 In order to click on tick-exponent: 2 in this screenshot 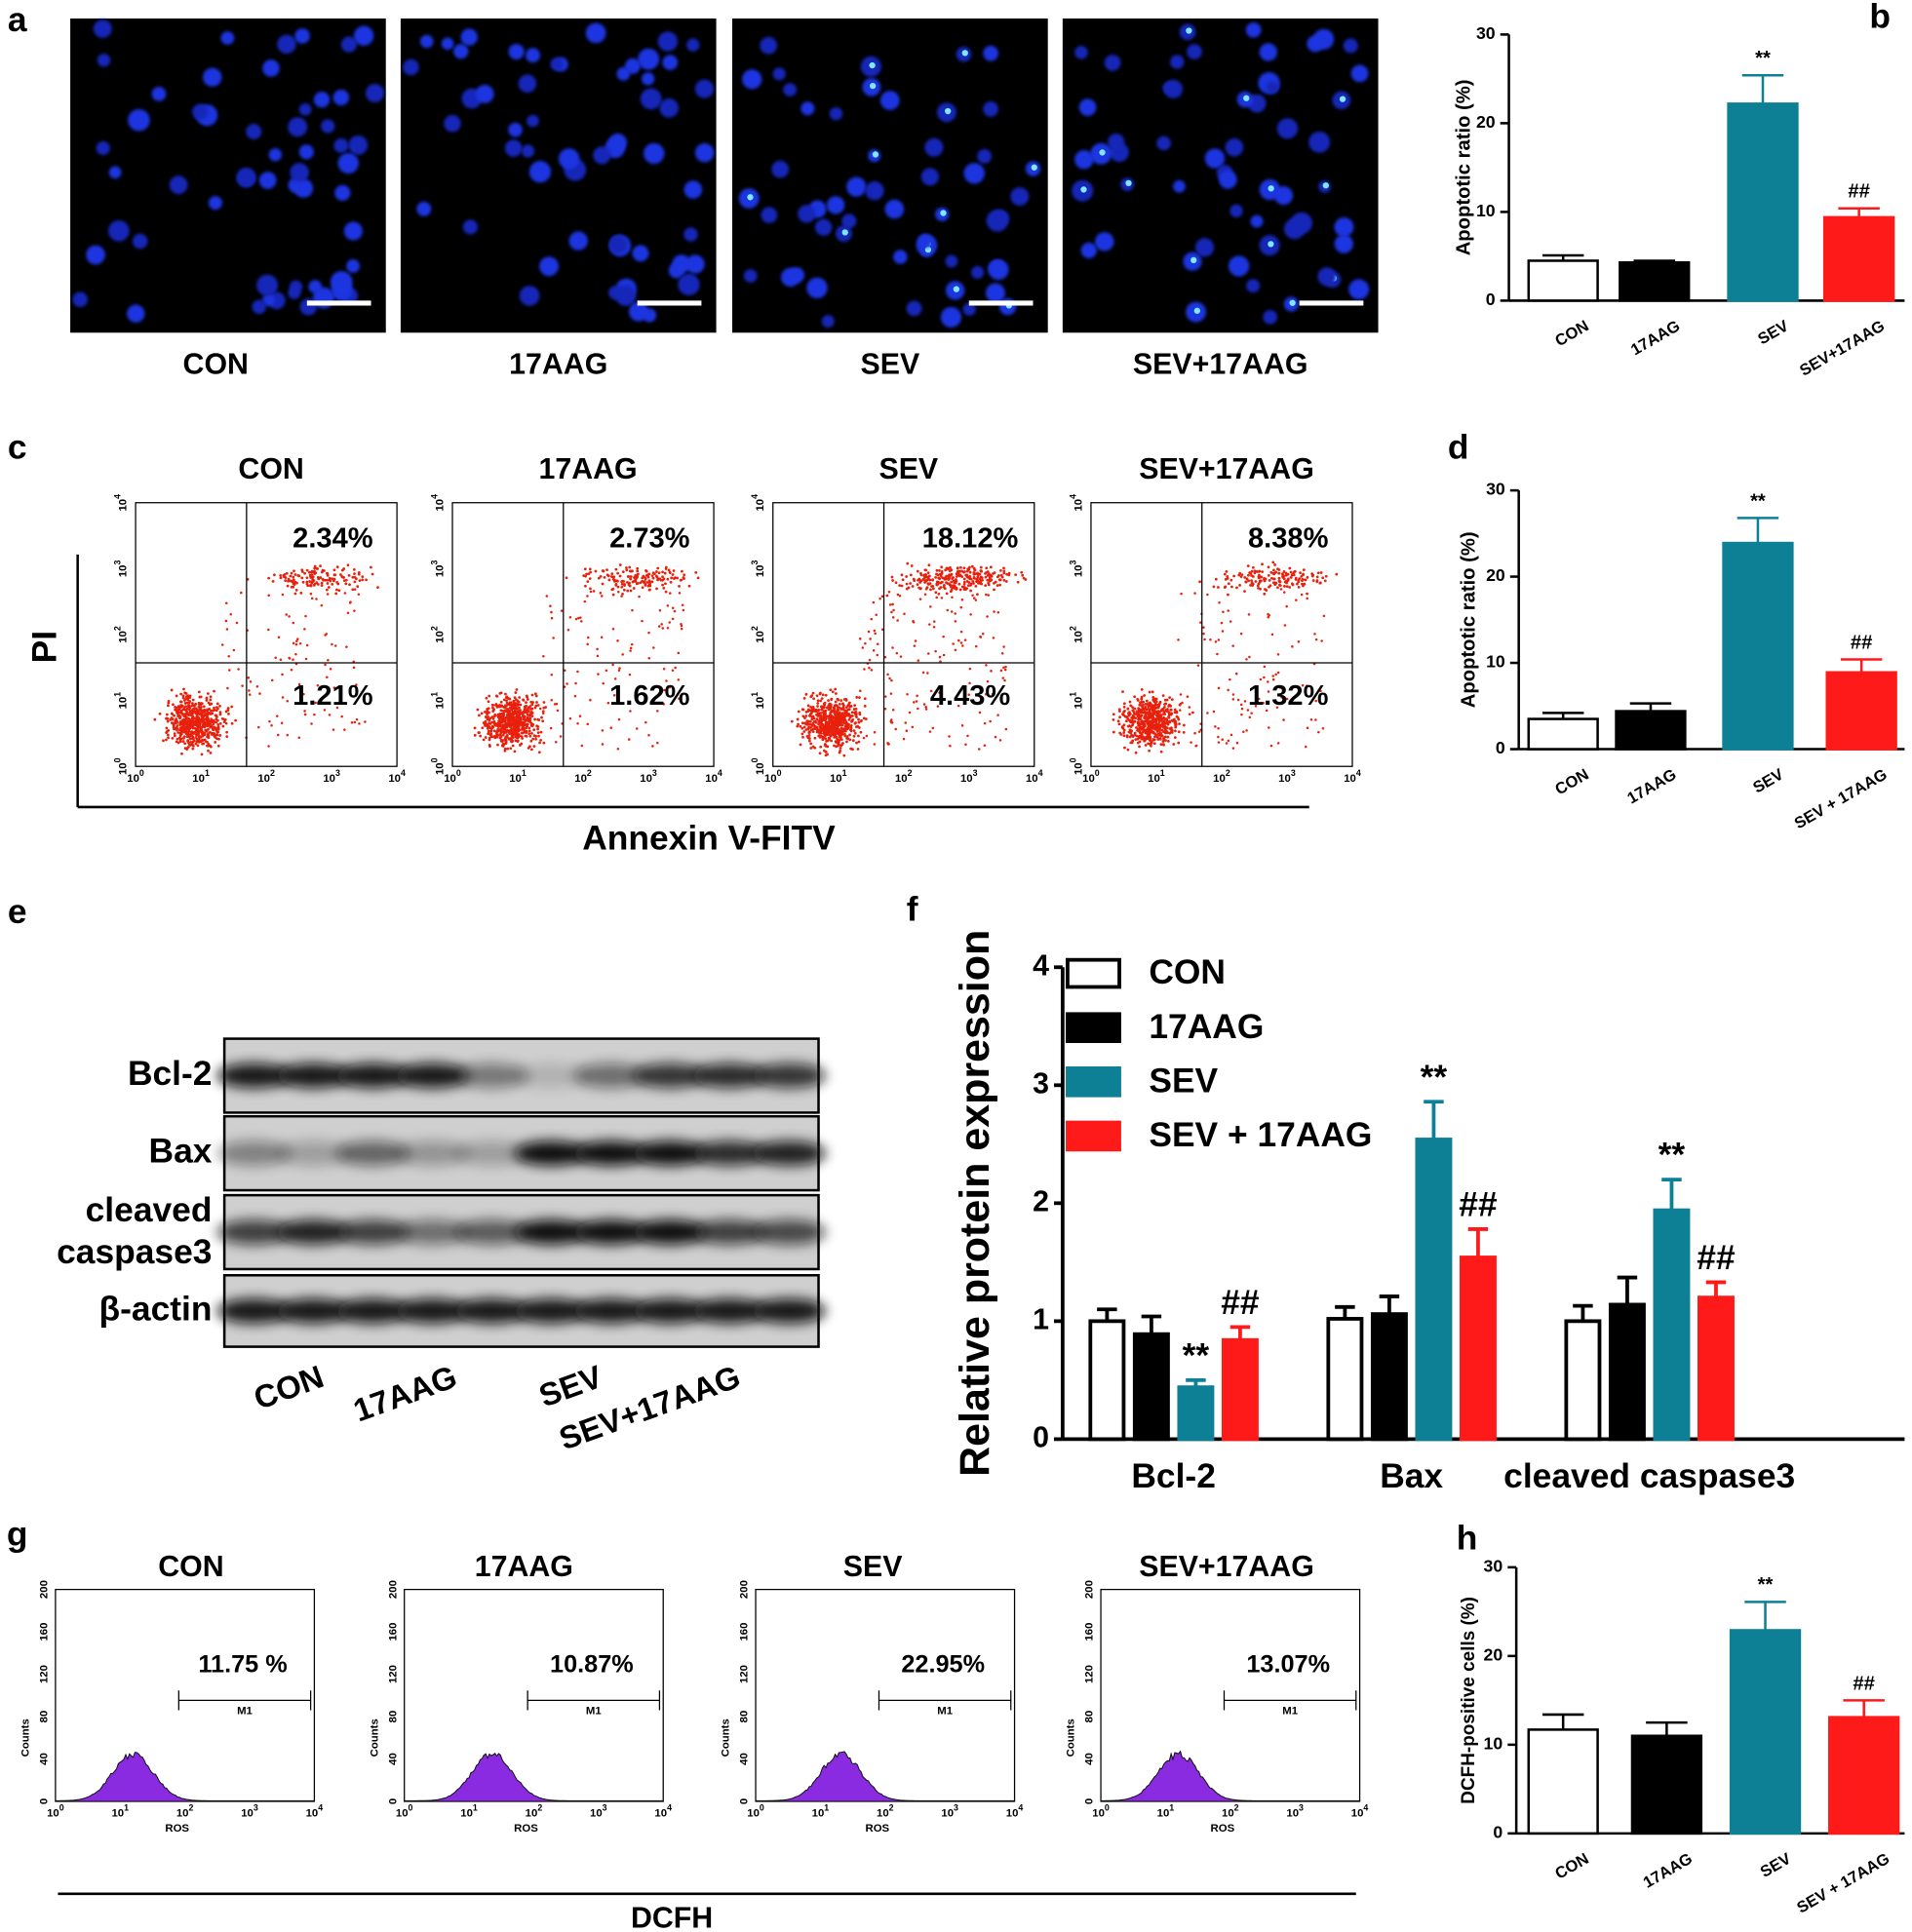, I will do `click(910, 773)`.